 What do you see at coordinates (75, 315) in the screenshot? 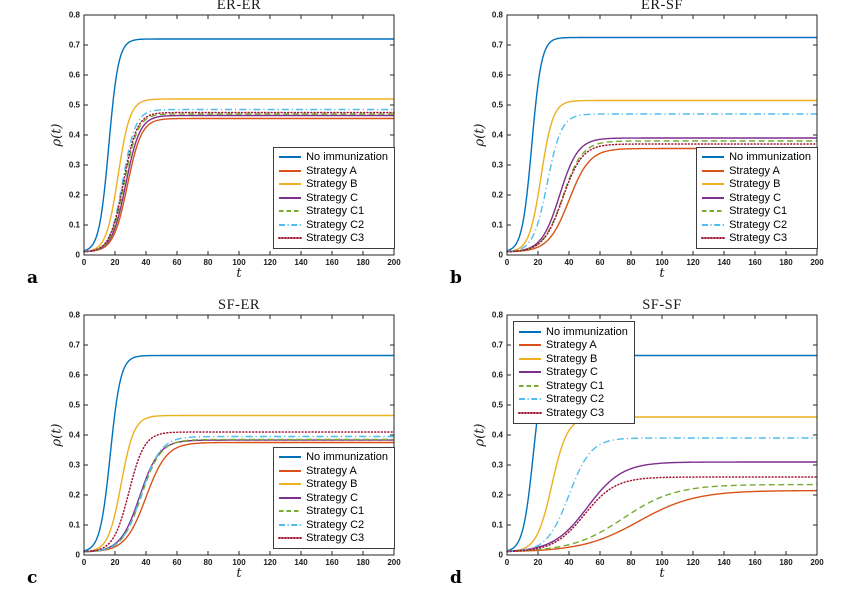
I see `y-tick-label: 0.8` at bounding box center [75, 315].